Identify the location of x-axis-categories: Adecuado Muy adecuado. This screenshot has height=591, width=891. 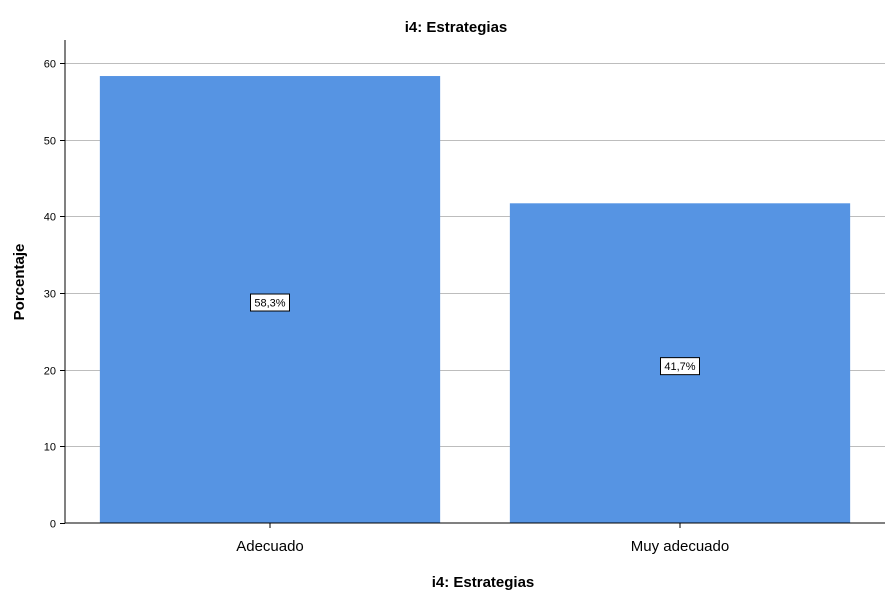
(482, 539).